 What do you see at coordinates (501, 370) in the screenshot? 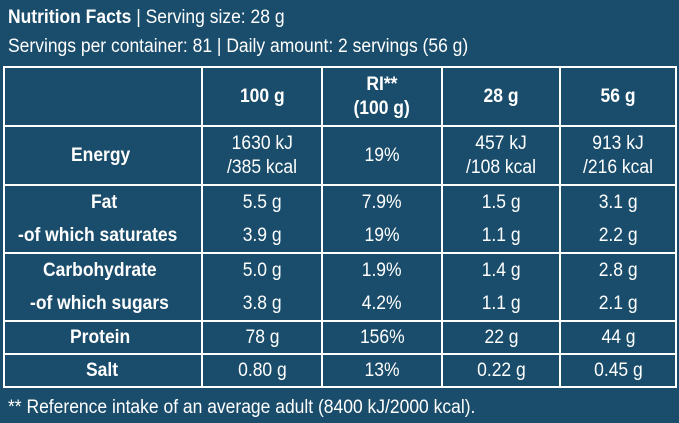
I see `salt-28g: 0.22 g` at bounding box center [501, 370].